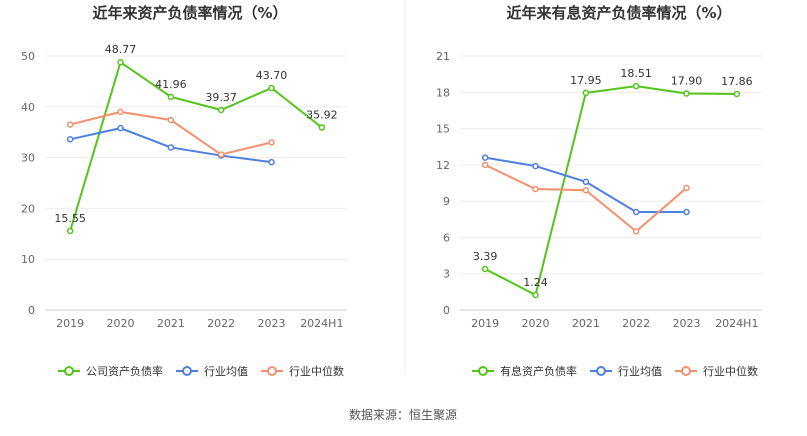  I want to click on data-label: 48.77, so click(121, 49).